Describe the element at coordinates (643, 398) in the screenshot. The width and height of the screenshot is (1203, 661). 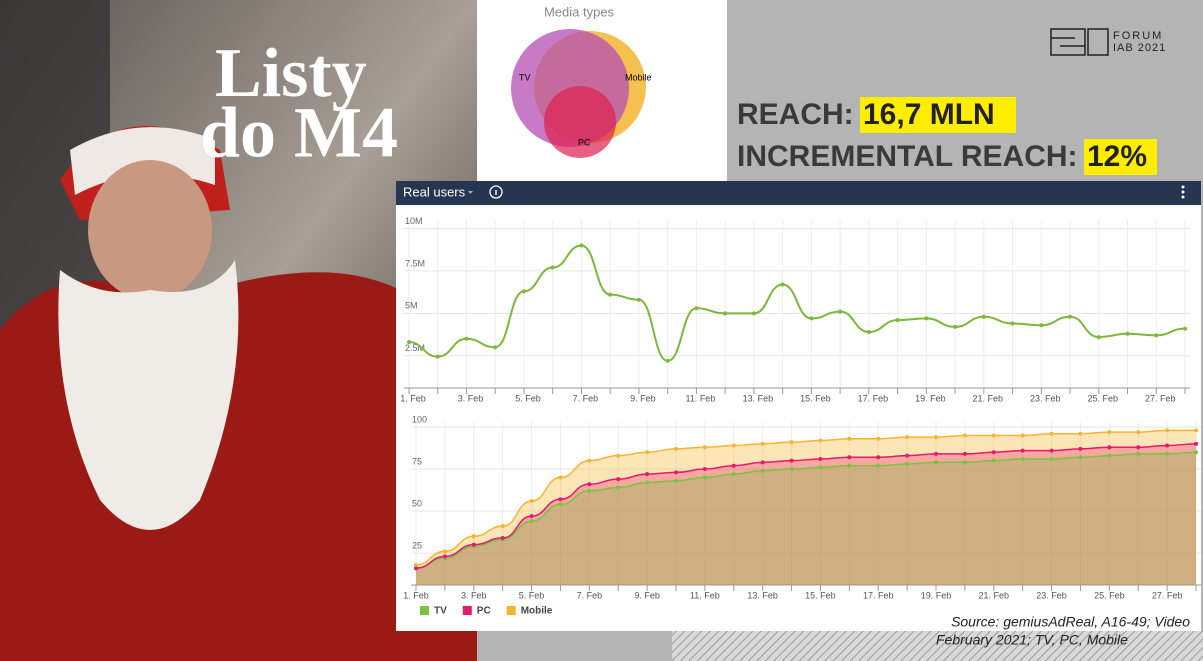
I see `x-tick-label: 9. Feb` at that location.